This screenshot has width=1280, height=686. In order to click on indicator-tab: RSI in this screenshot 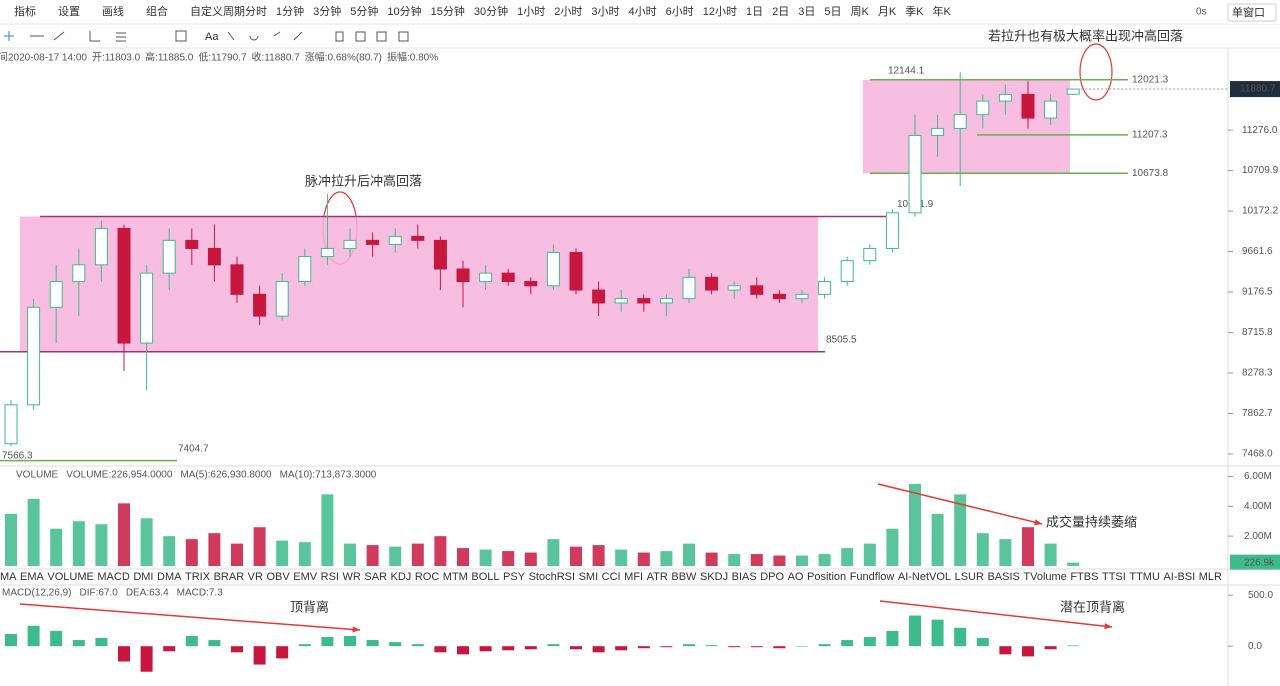, I will do `click(330, 577)`.